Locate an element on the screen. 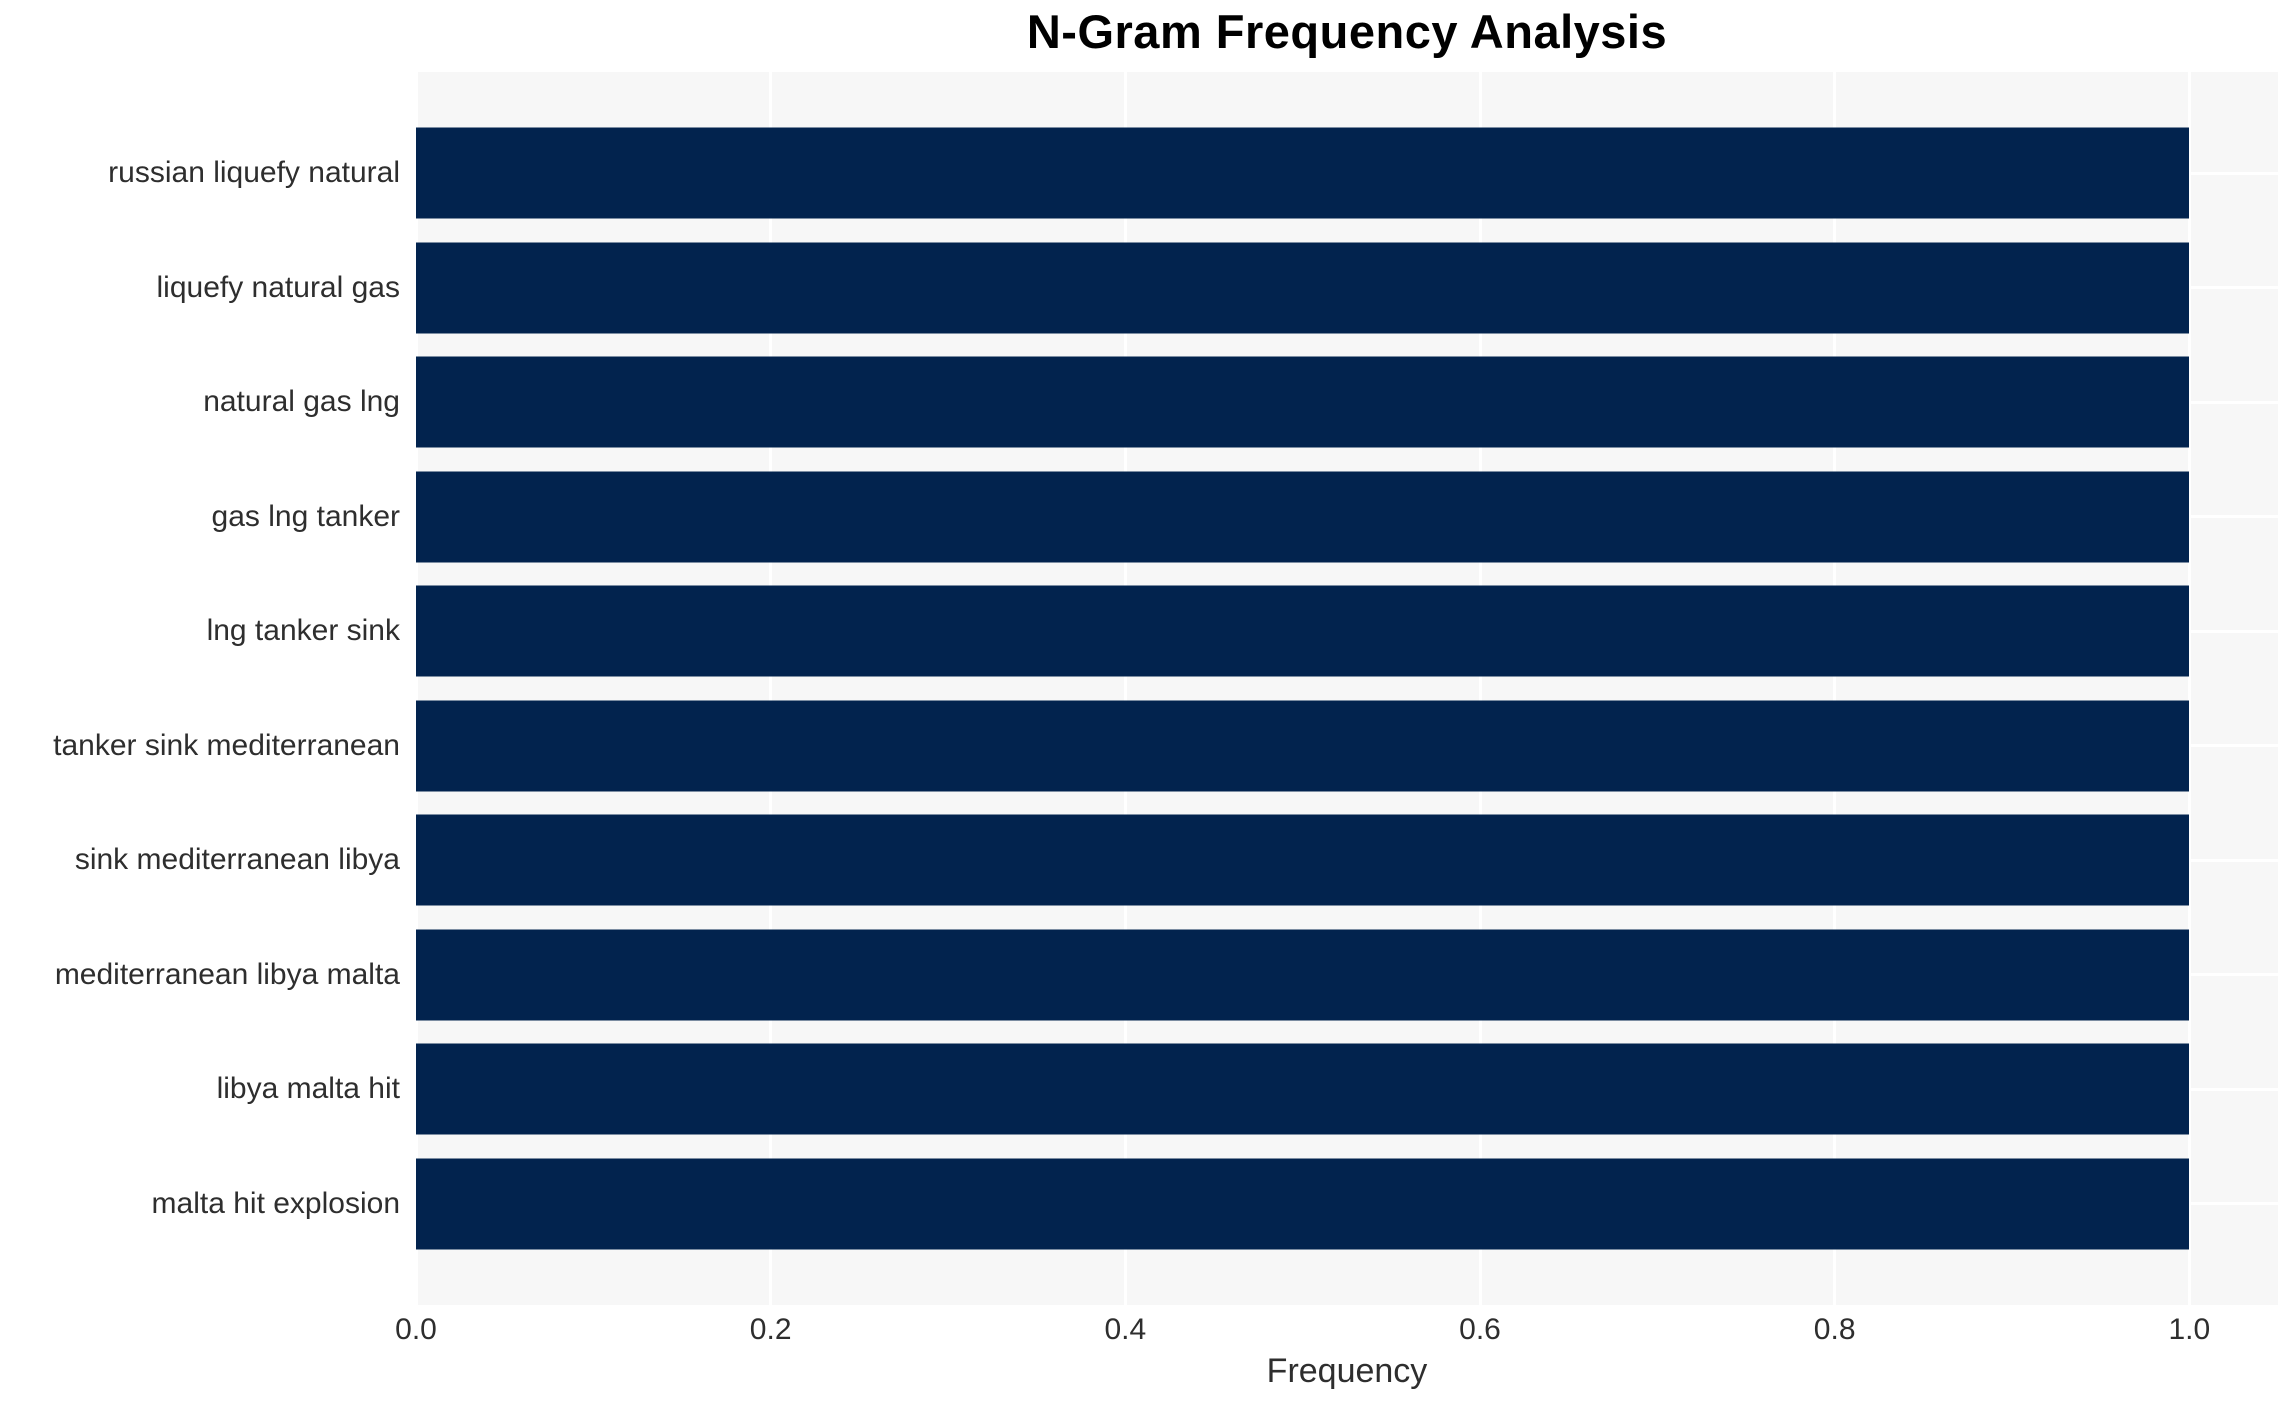 This screenshot has width=2294, height=1402. y-tick-label: tanker sink mediterranean is located at coordinates (226, 745).